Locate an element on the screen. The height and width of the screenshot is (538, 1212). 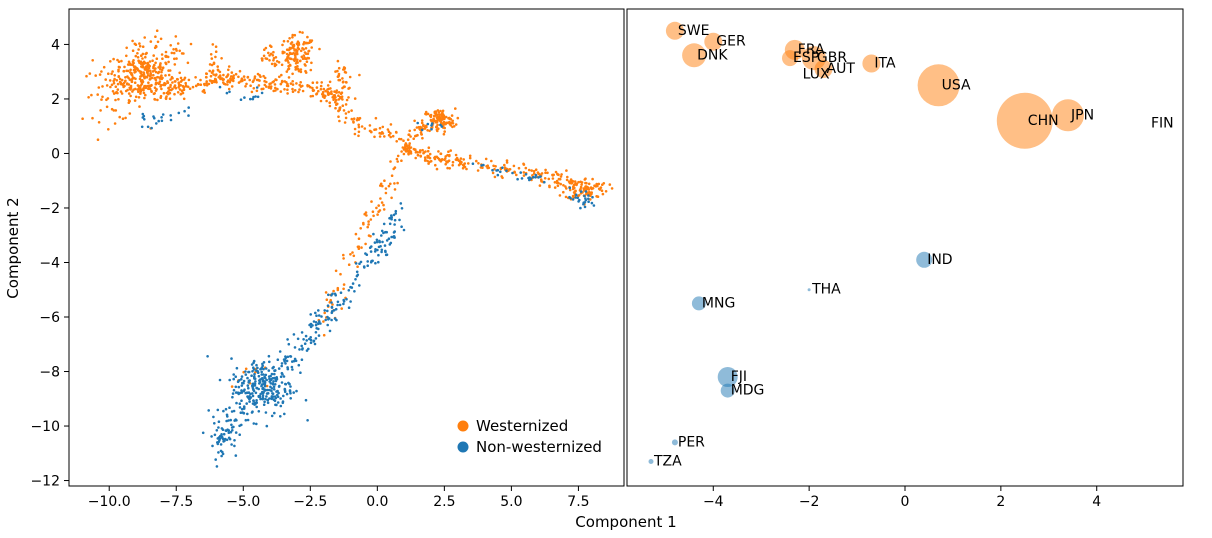
legend-label-non-westernized: Non-westernized is located at coordinates (539, 447).